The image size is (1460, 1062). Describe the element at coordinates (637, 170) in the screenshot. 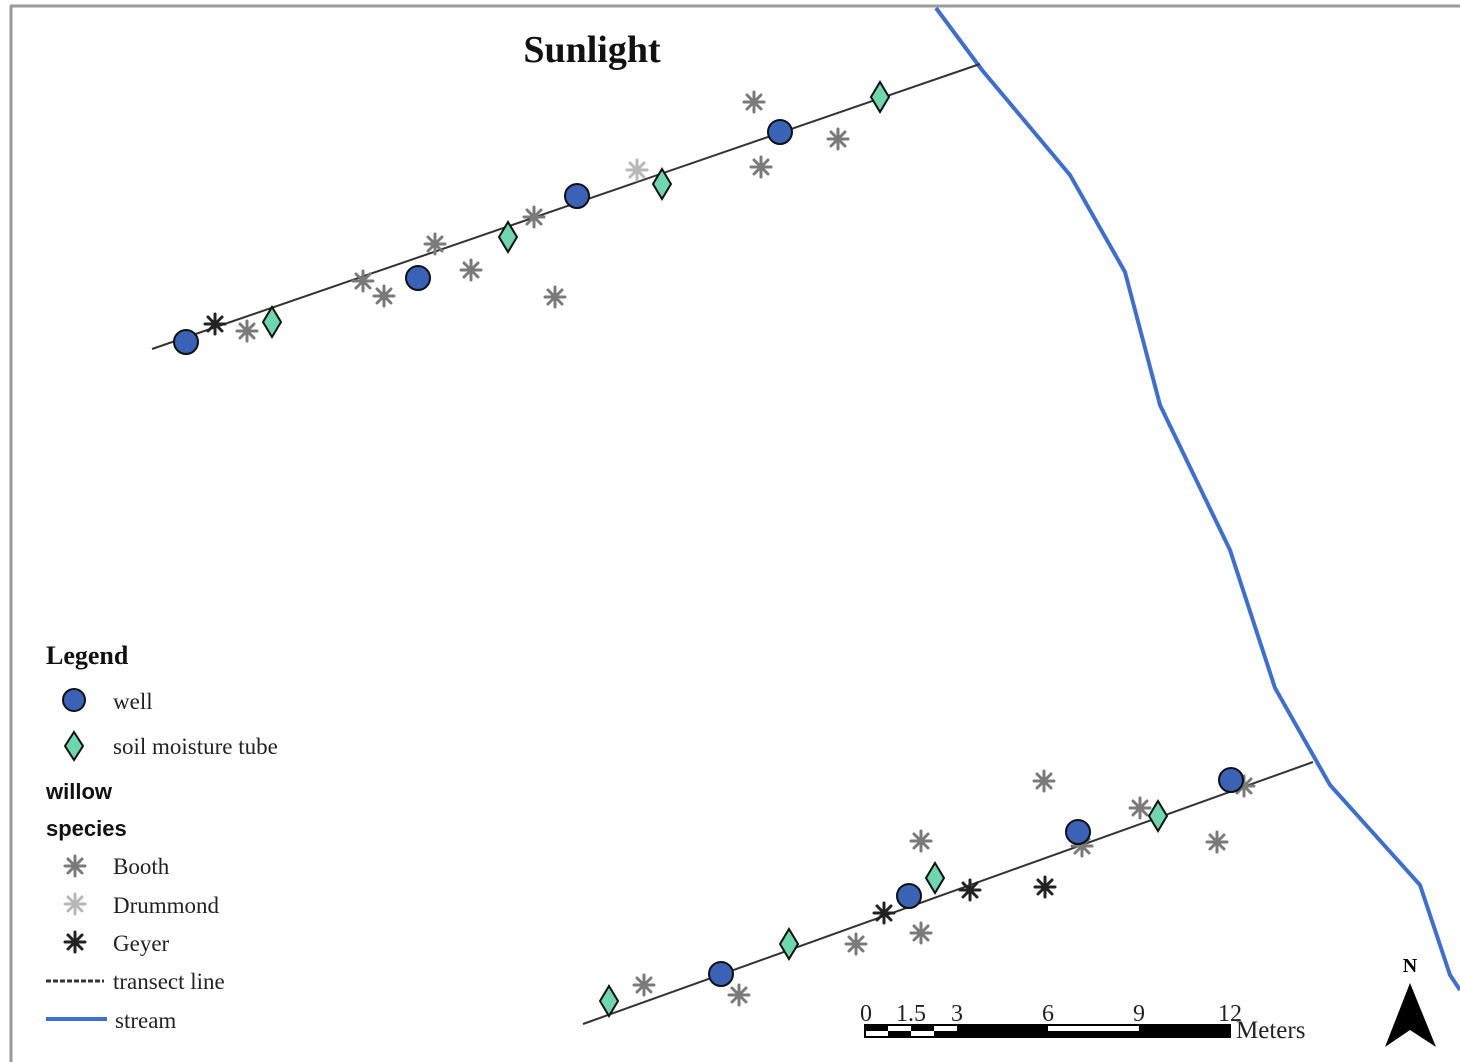

I see `drummond-willow-marker` at that location.